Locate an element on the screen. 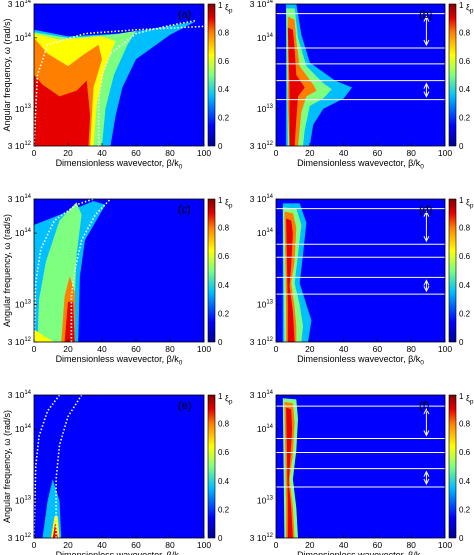 This screenshot has width=474, height=555. plot-background is located at coordinates (360, 466).